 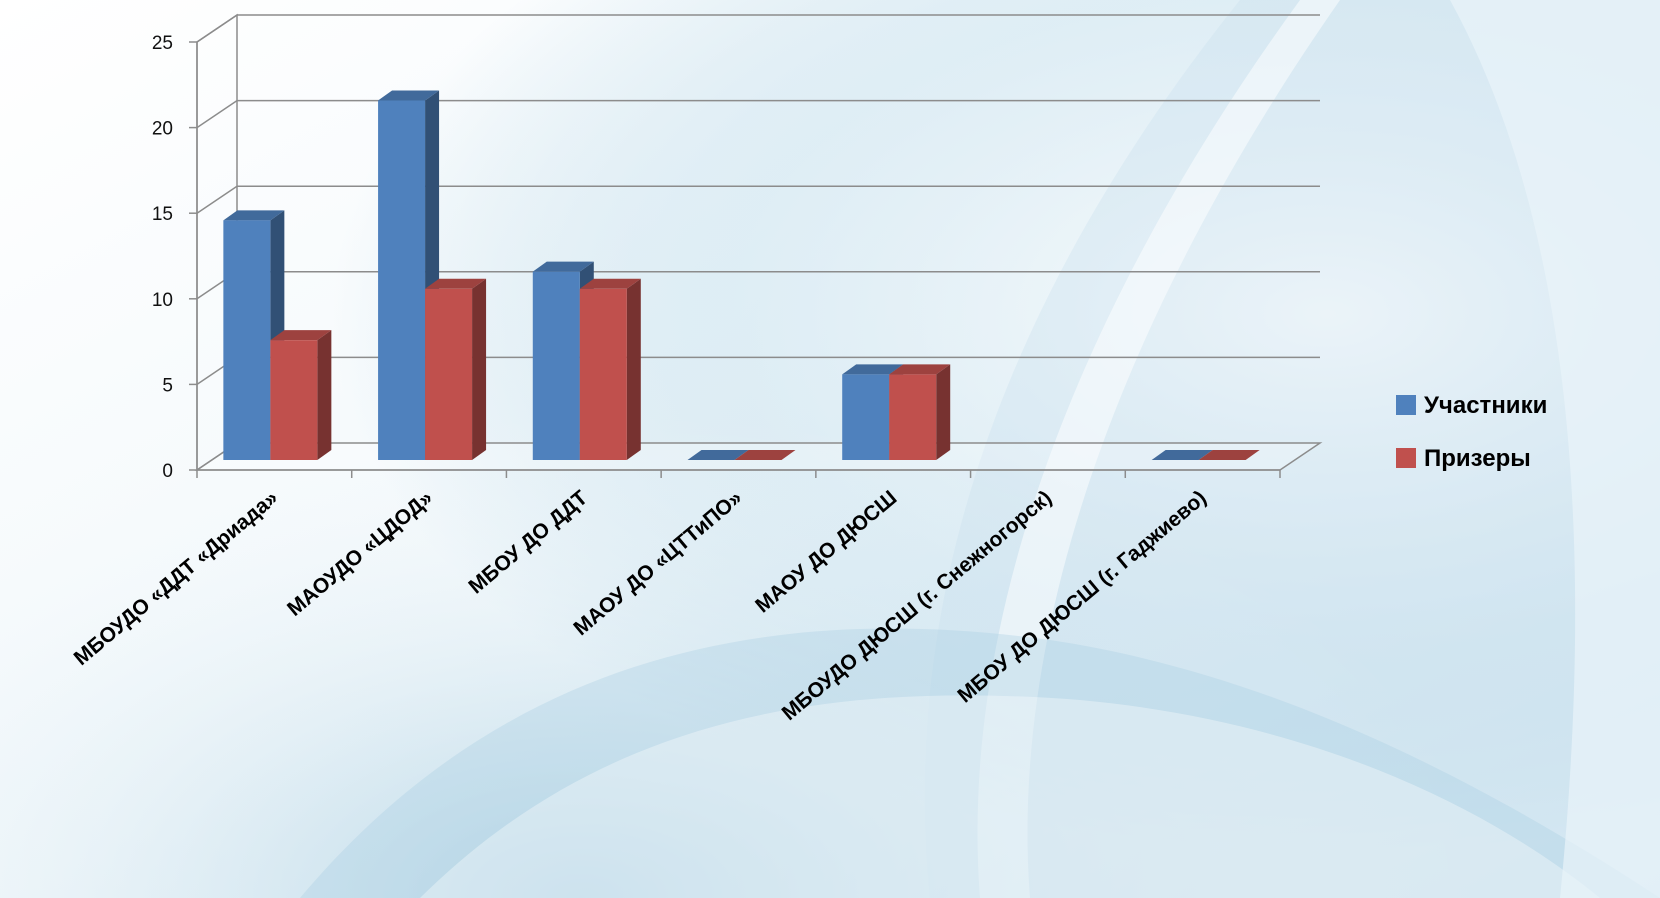 I want to click on legend-label: Участники, so click(x=1485, y=405).